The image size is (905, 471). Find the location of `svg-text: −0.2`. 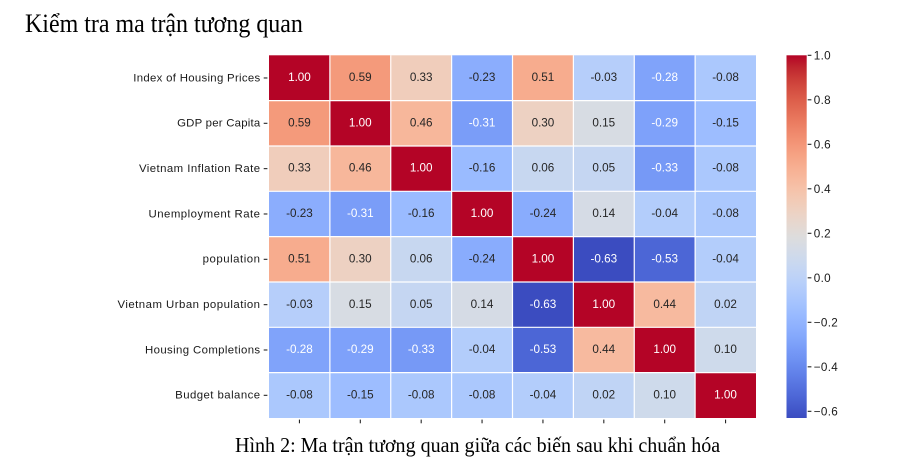

svg-text: −0.2 is located at coordinates (826, 323).